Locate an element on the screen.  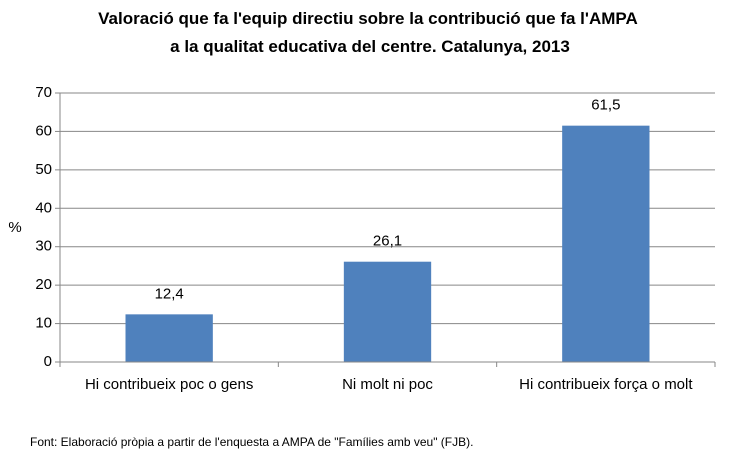
data-label: 12,4 is located at coordinates (169, 293).